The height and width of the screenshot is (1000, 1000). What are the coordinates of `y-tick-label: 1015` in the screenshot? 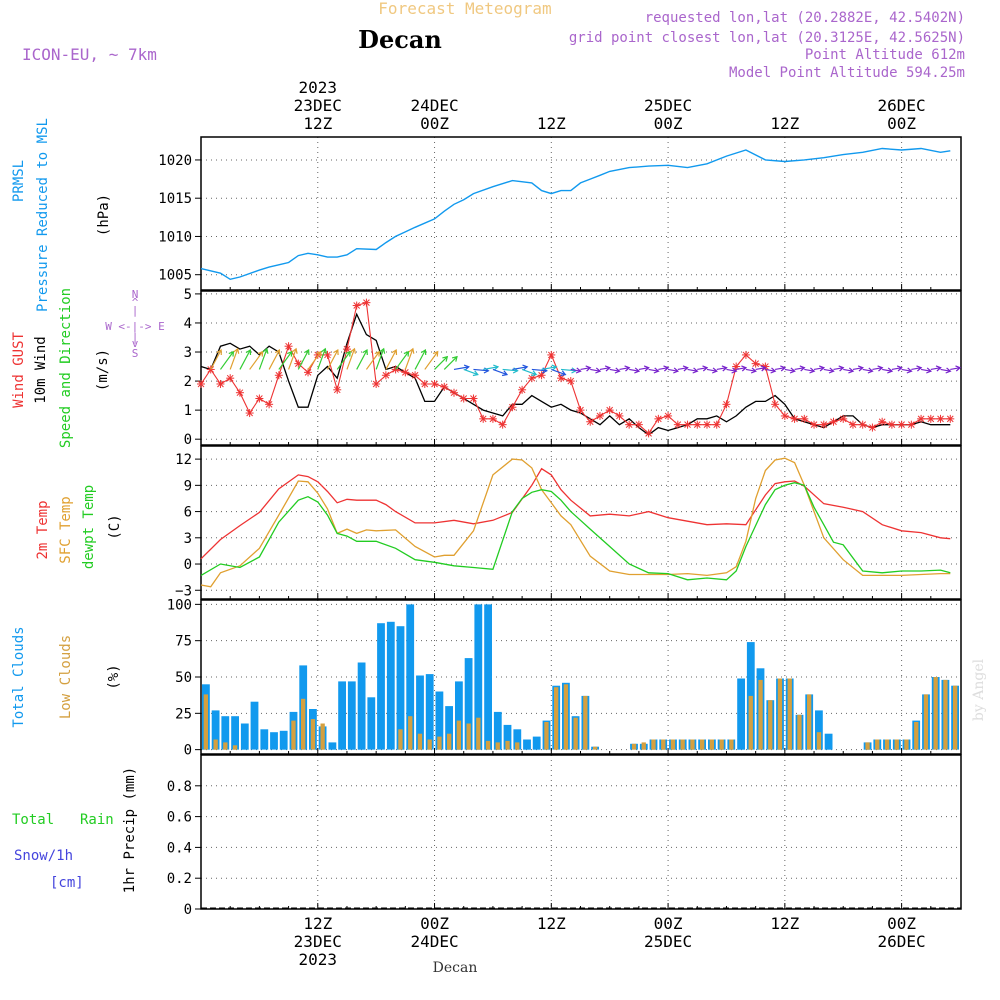 It's located at (175, 199).